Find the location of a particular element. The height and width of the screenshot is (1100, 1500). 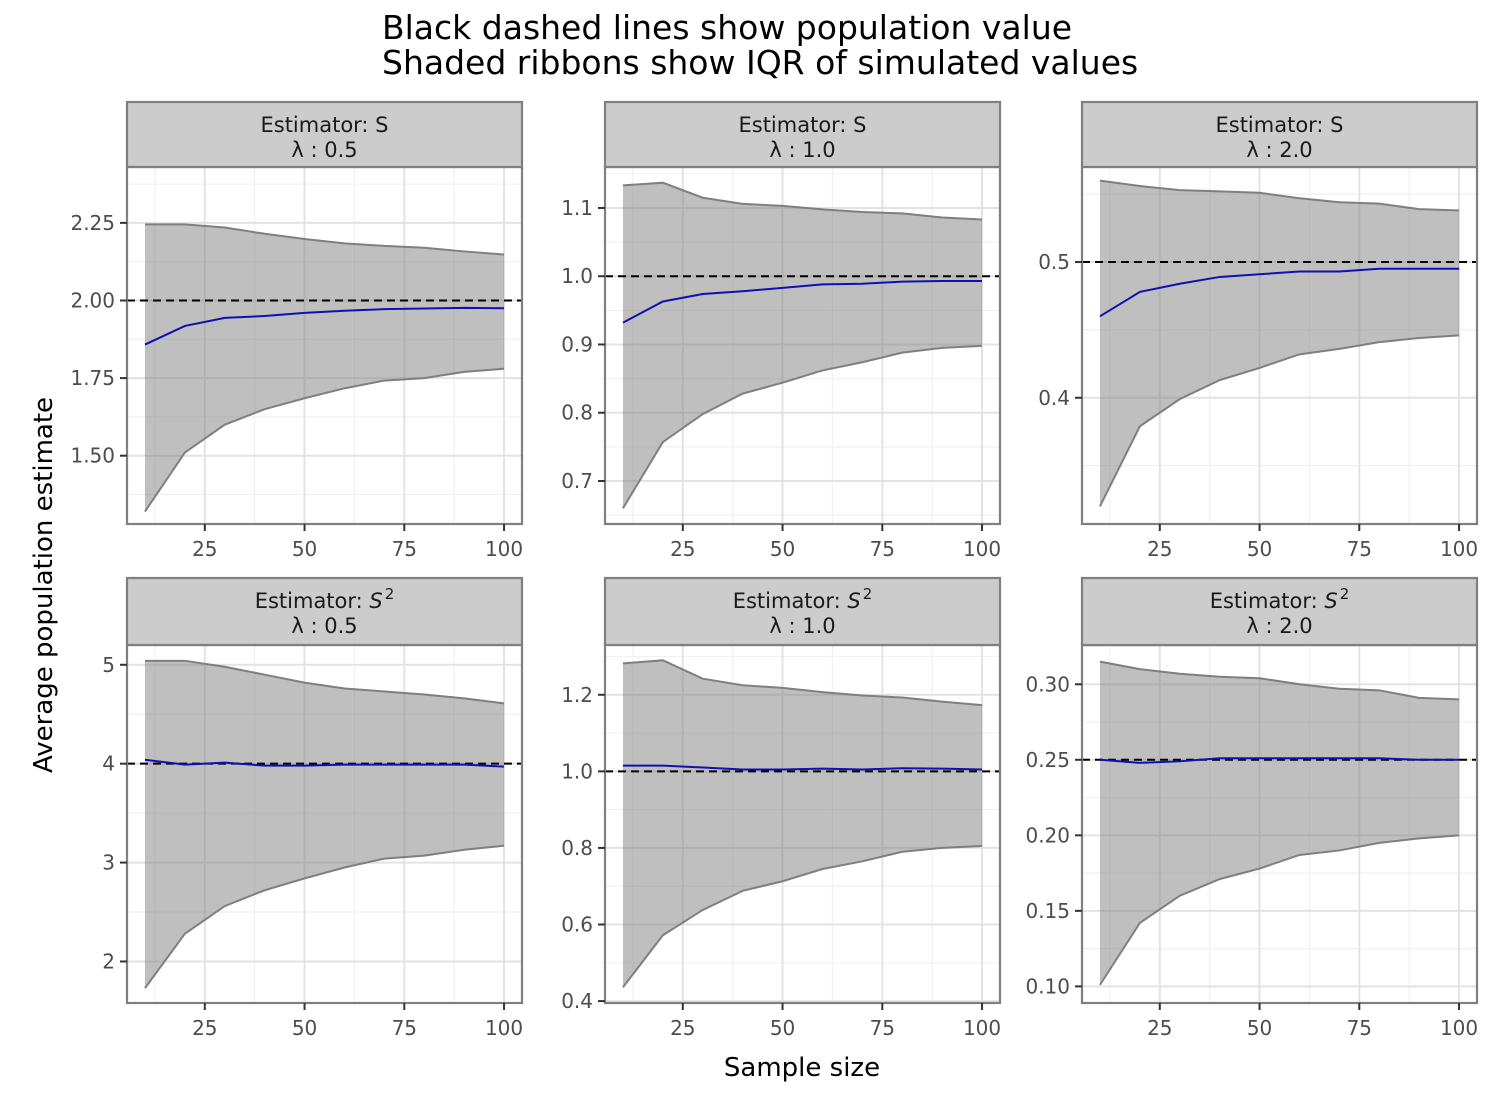

y-tick-label: 5 is located at coordinates (108, 665).